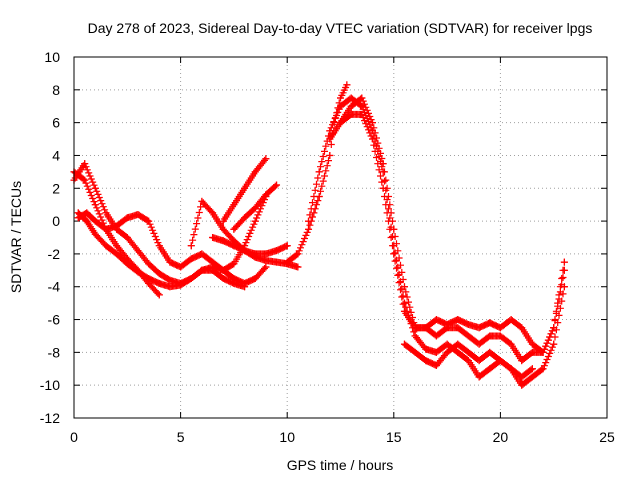 The image size is (640, 480). What do you see at coordinates (54, 320) in the screenshot?
I see `y-tick-label: -6` at bounding box center [54, 320].